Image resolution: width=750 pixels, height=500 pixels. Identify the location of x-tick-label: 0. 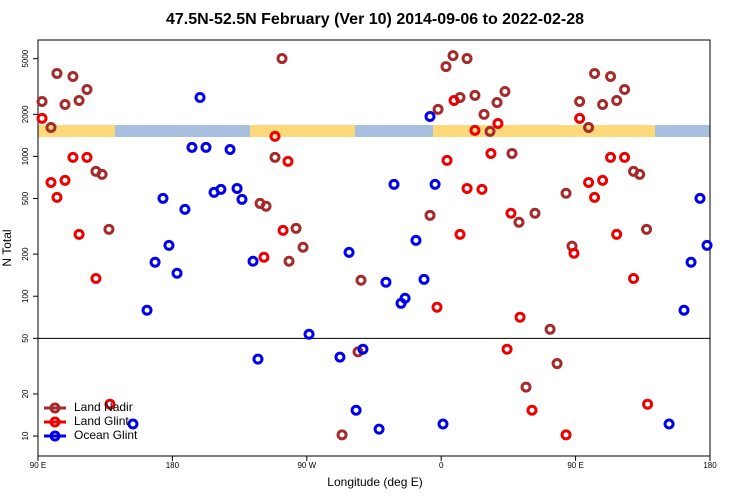
(441, 465).